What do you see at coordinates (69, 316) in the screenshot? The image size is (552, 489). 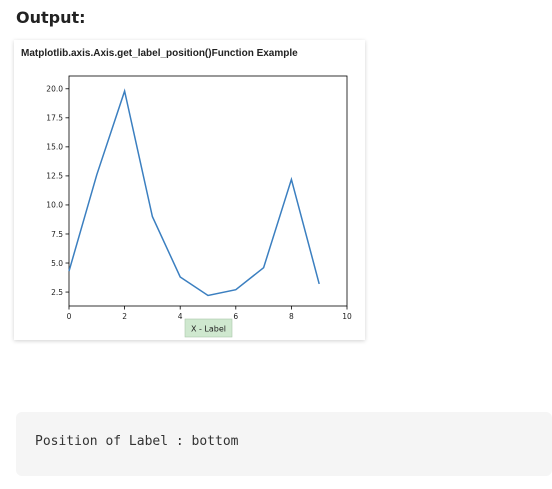 I see `x-tick-label: 0` at bounding box center [69, 316].